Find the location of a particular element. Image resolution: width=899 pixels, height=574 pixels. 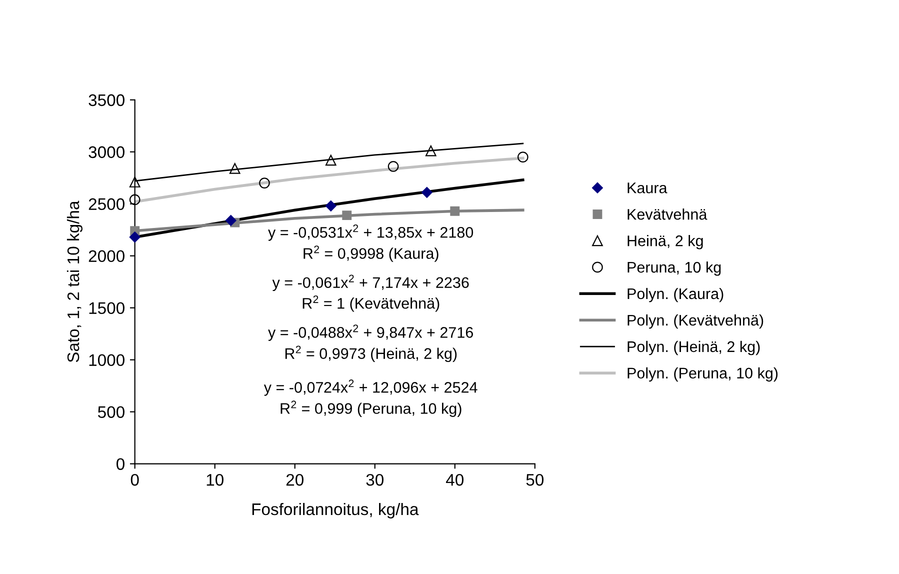

annotation: y = -0,061x$^{2}$ + 7,174x + 2236 is located at coordinates (370, 283).